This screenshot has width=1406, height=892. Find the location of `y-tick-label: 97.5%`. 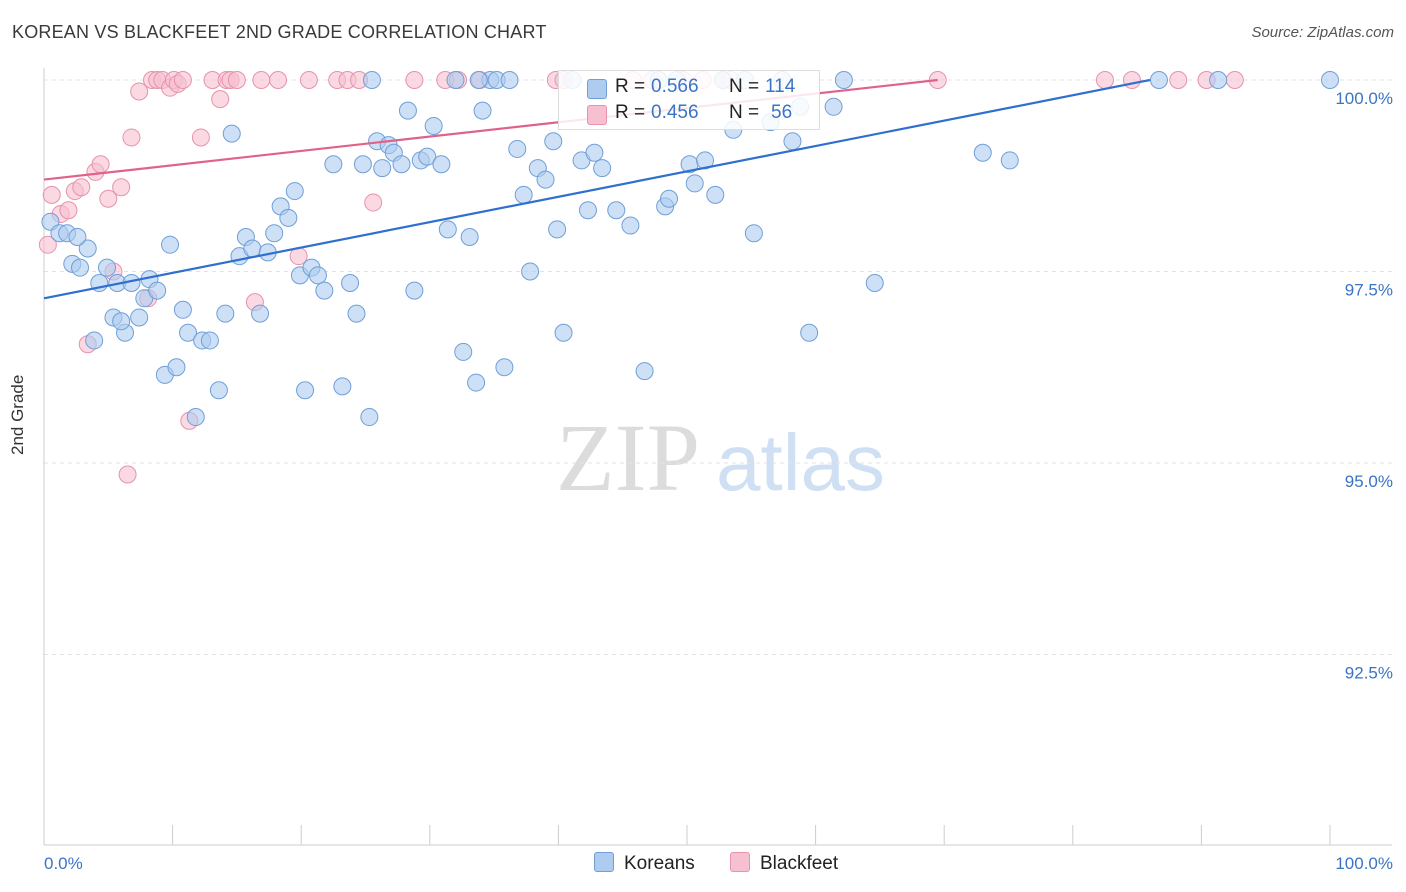

y-tick-label: 97.5% is located at coordinates (1369, 290).